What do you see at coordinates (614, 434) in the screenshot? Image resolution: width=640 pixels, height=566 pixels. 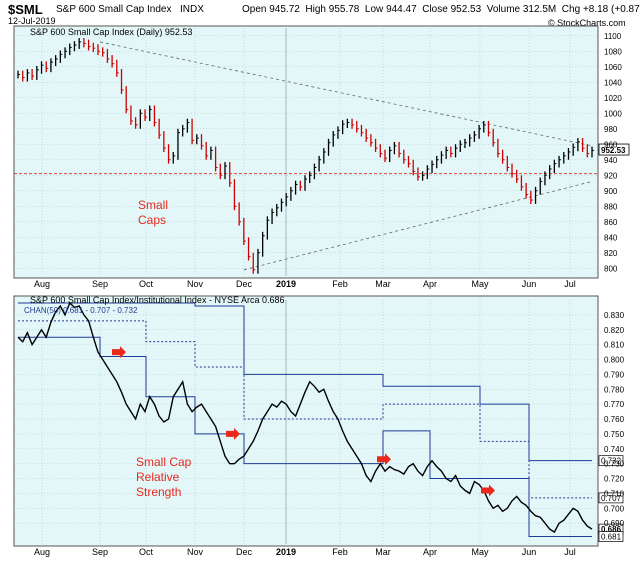 I see `y-tick-label: 0.750` at bounding box center [614, 434].